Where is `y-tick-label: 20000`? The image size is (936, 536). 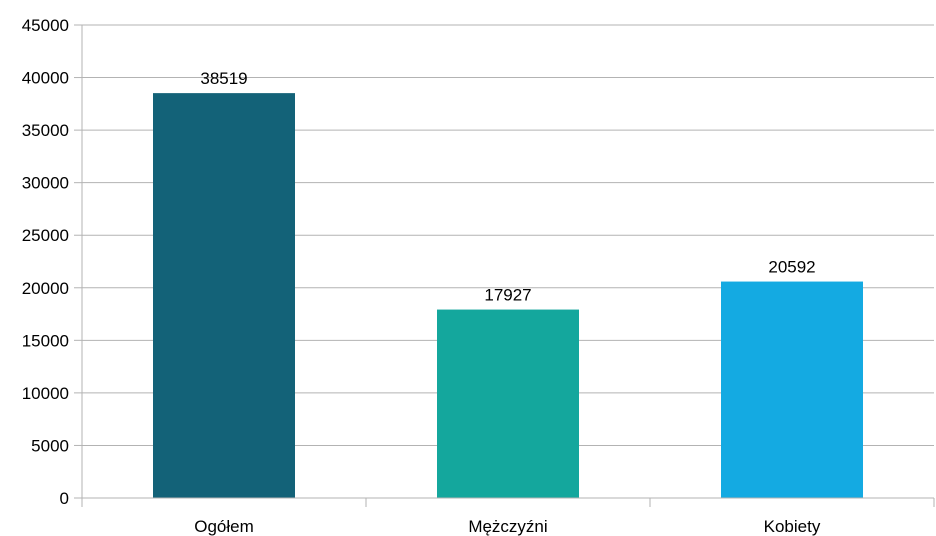 y-tick-label: 20000 is located at coordinates (45, 288).